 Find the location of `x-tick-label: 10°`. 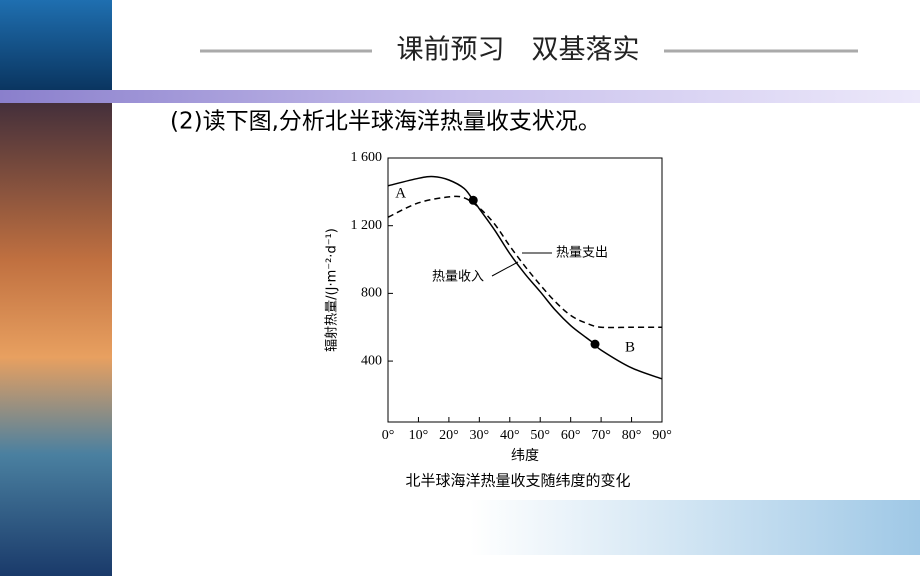

x-tick-label: 10° is located at coordinates (419, 435).